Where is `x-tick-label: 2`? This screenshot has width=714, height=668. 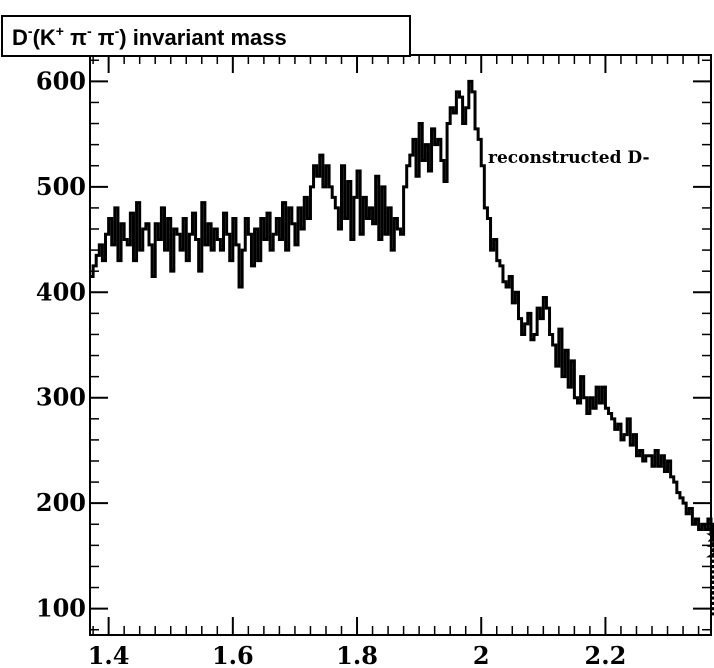 x-tick-label: 2 is located at coordinates (481, 654).